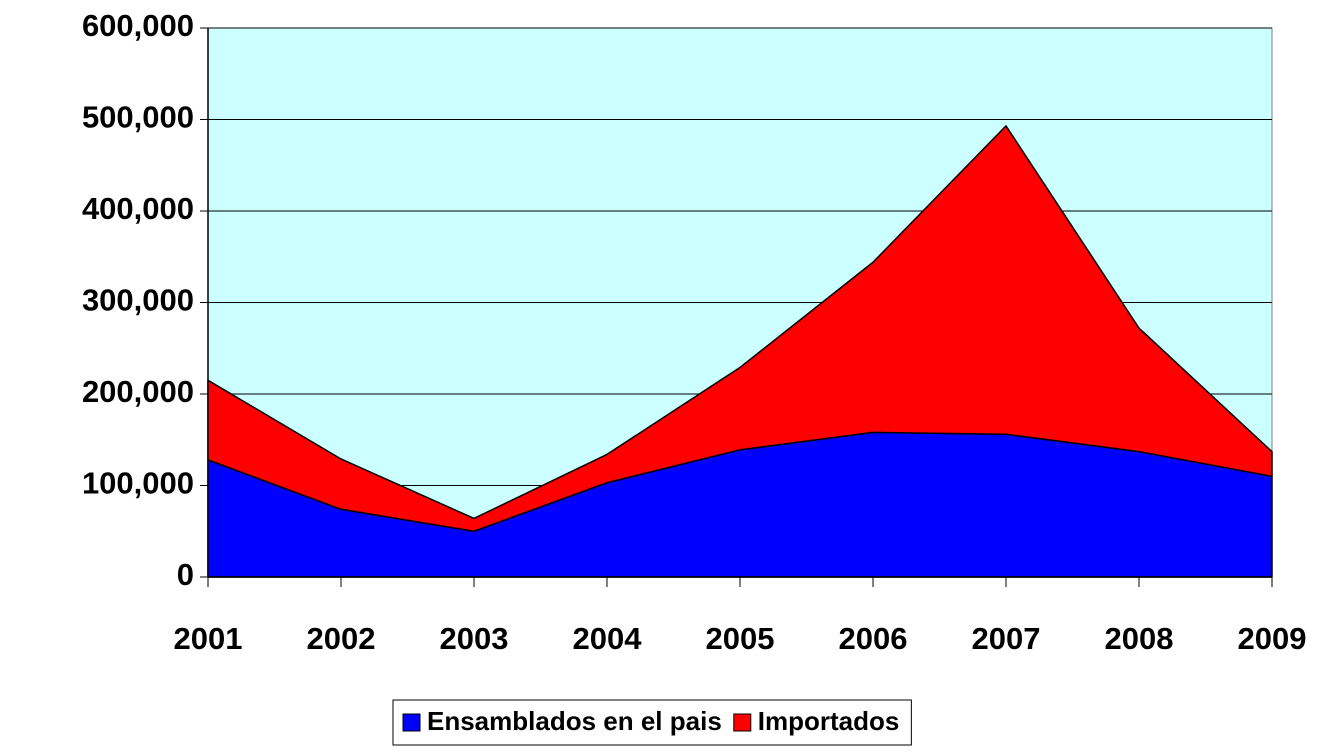 The width and height of the screenshot is (1336, 752). I want to click on legend: Ensamblados en el pais Importados, so click(652, 722).